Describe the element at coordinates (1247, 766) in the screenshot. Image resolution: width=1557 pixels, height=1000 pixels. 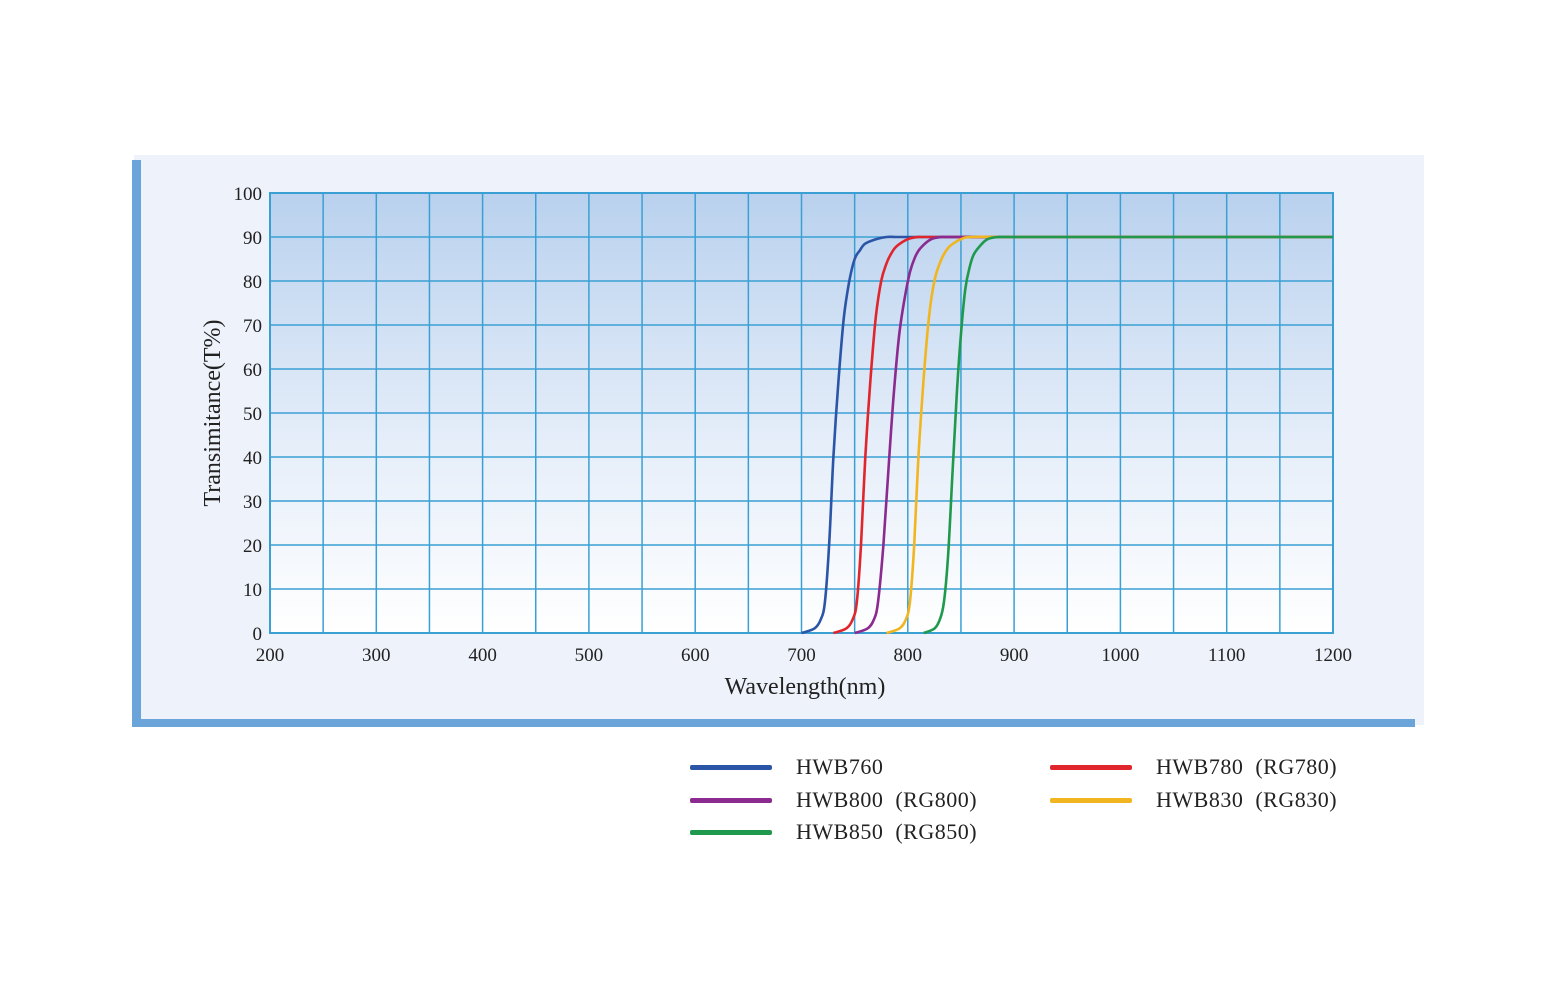
I see `legend-label: HWB780 (RG780)` at that location.